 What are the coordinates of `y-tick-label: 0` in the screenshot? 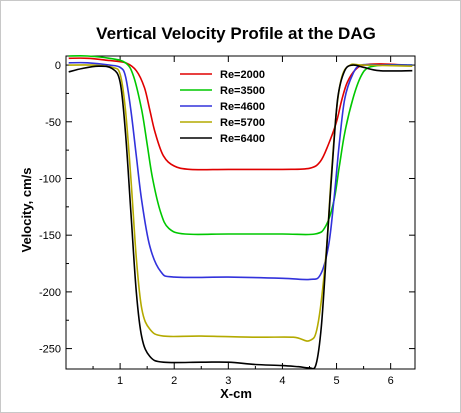 It's located at (58, 66).